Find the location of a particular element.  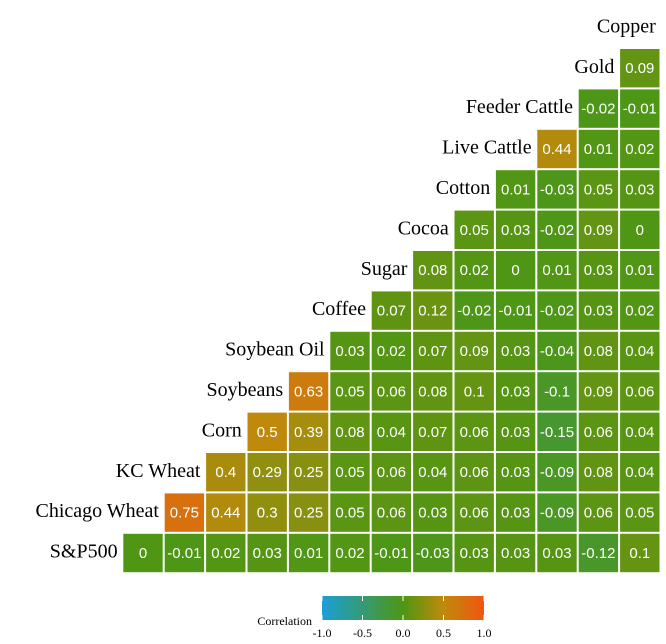

cell-value: 0.39 is located at coordinates (308, 432).